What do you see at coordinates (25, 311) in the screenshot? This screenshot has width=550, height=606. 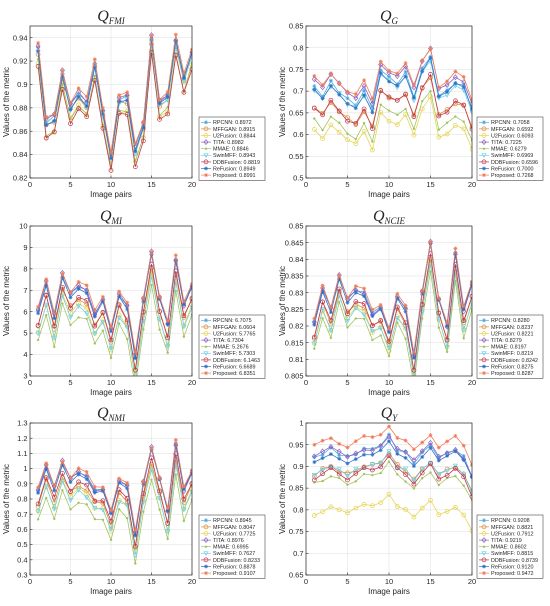 I see `y-tick-label: 6` at bounding box center [25, 311].